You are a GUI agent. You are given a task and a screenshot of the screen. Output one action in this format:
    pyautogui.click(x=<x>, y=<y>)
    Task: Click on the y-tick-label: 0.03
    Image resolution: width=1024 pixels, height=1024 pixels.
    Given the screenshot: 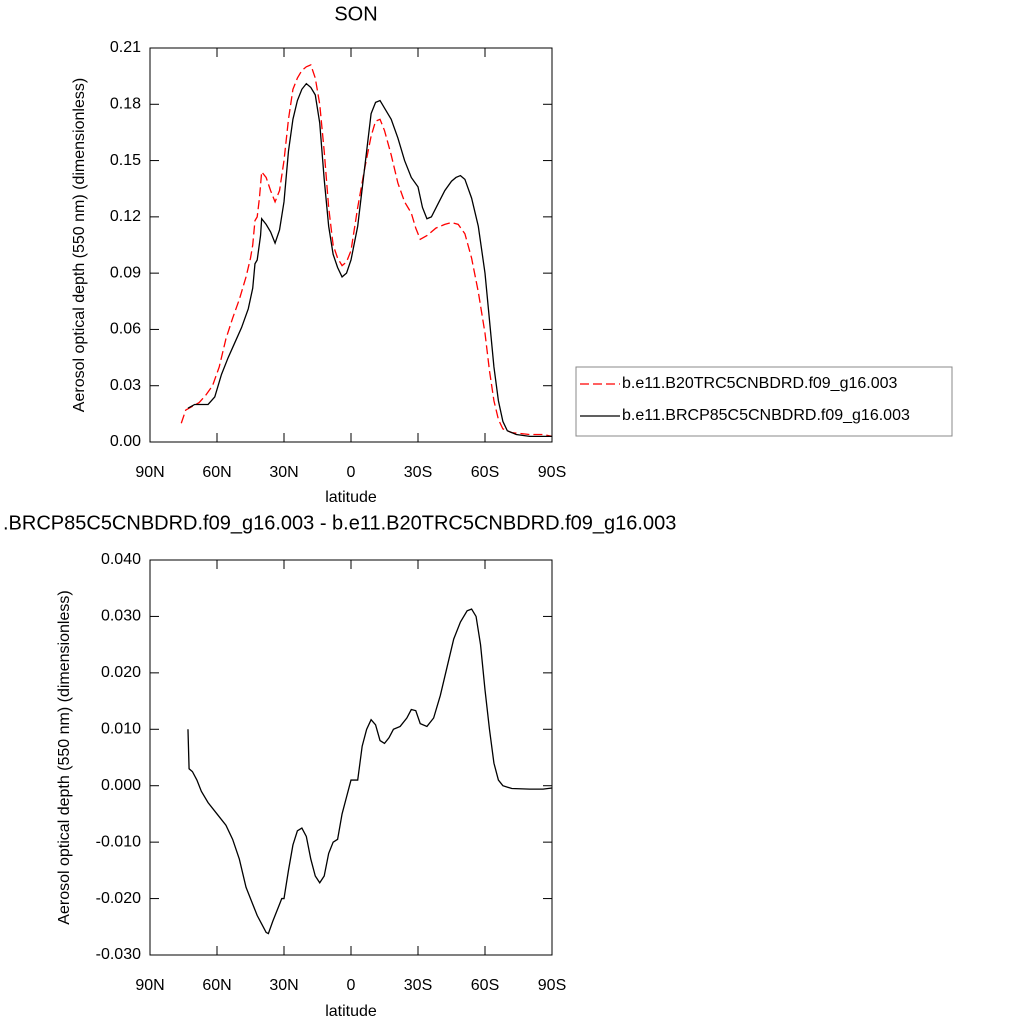 What is the action you would take?
    pyautogui.click(x=125, y=385)
    